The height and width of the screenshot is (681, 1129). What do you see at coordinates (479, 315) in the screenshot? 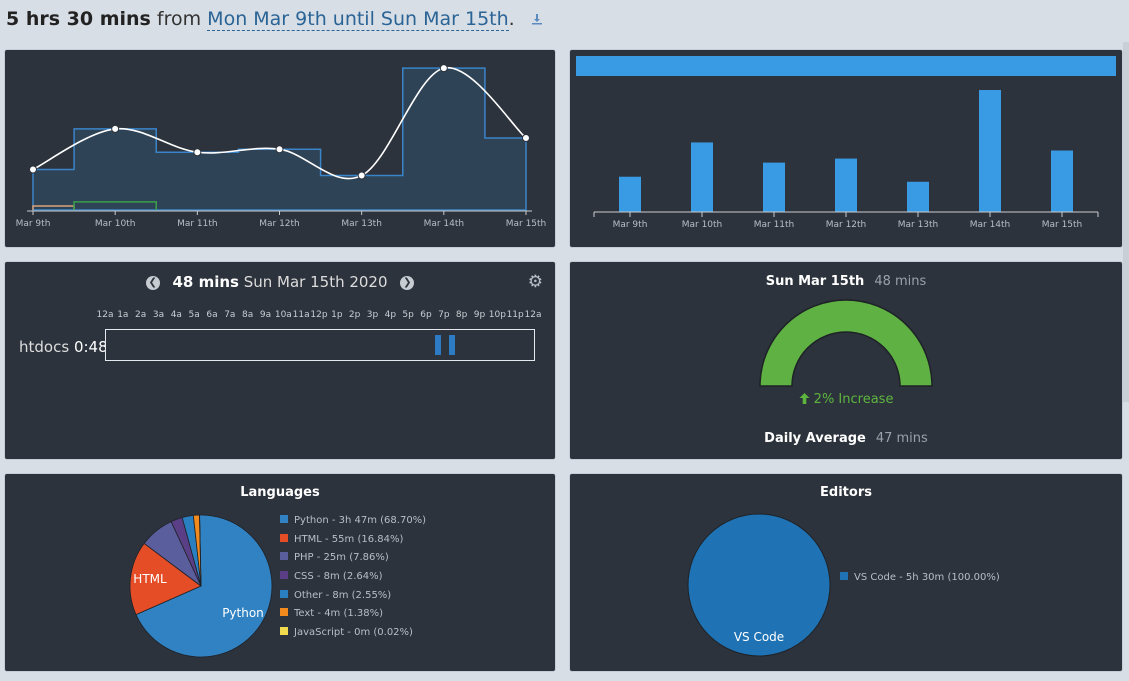
I see `hour-tick-label: 9p` at bounding box center [479, 315].